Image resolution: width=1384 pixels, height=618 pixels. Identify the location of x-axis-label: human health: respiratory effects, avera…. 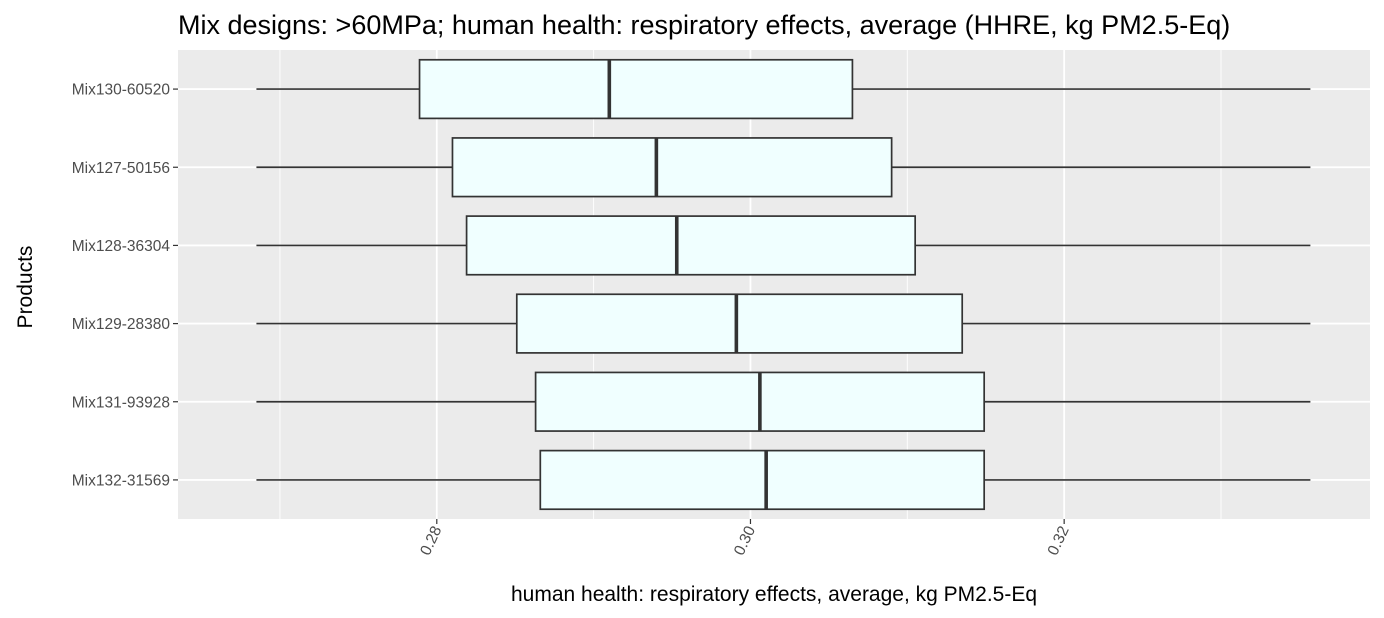
(774, 594).